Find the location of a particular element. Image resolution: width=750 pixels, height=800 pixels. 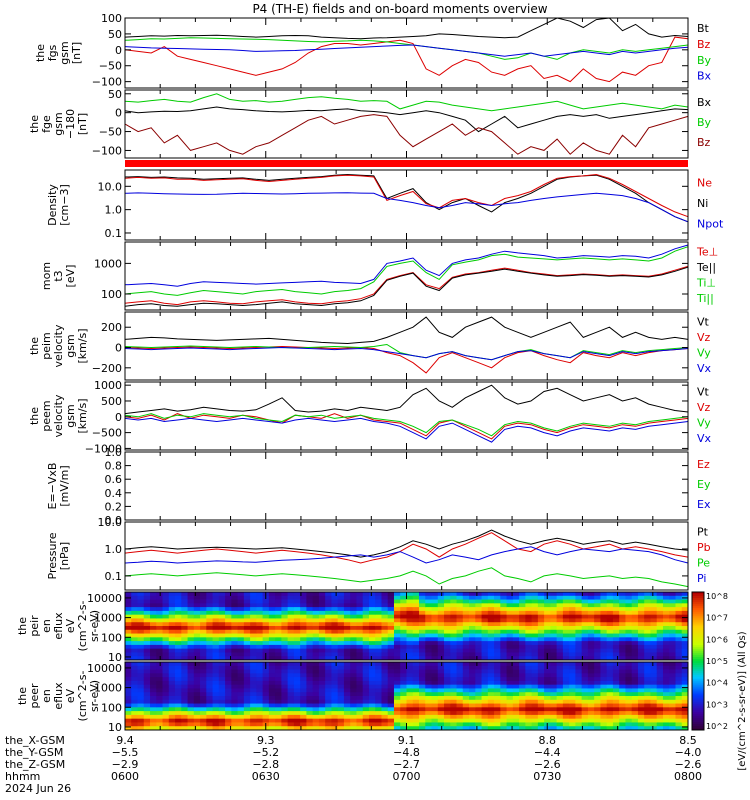

y-tick-label: 0 is located at coordinates (118, 113).